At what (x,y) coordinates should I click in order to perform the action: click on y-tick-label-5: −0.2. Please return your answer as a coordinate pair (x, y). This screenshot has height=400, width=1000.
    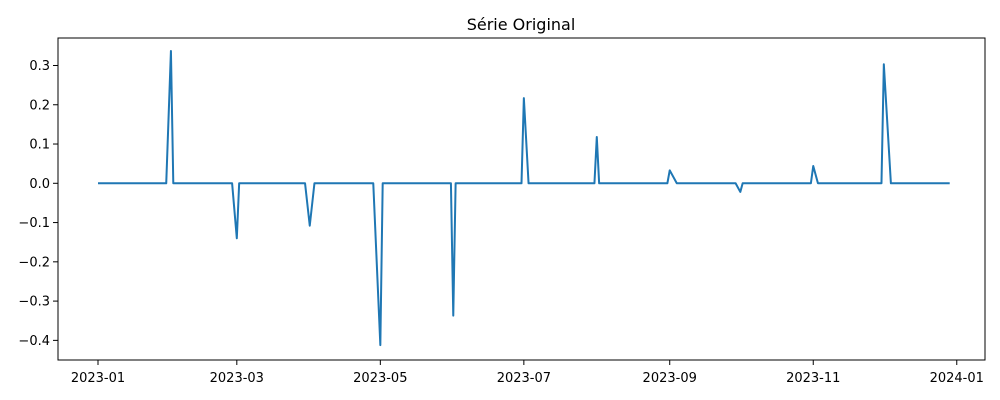
    Looking at the image, I should click on (34, 262).